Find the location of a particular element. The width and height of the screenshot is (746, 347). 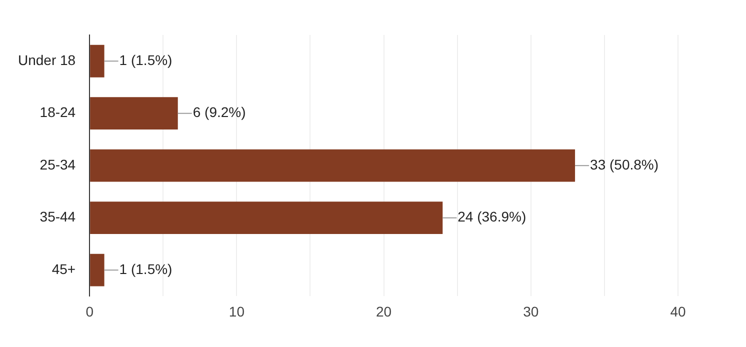

x-tick-label: 0 is located at coordinates (90, 311).